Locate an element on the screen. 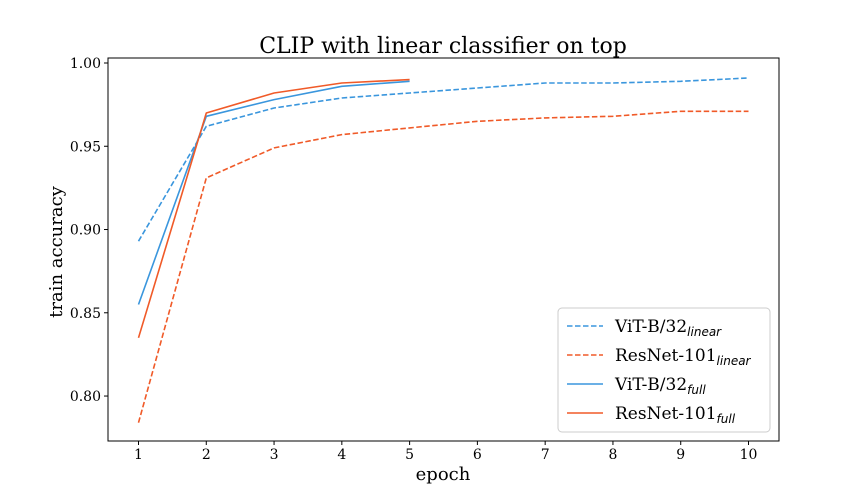  y-tick-label: 0.80 is located at coordinates (85, 397).